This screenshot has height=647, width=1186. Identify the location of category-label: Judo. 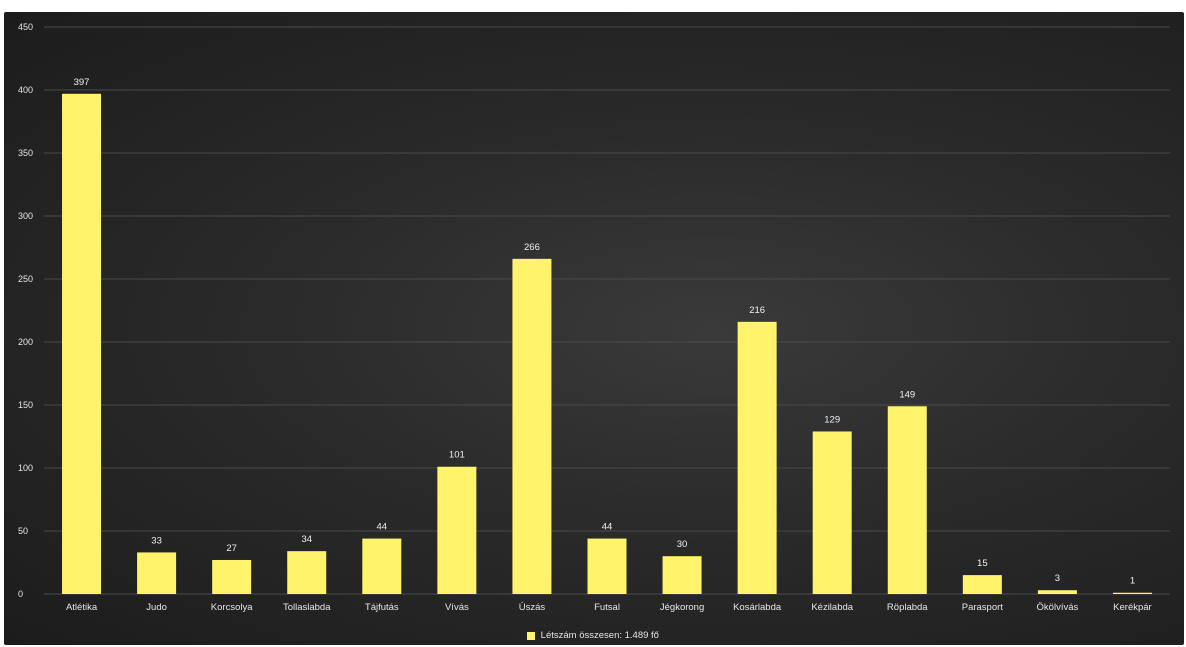
(156, 607).